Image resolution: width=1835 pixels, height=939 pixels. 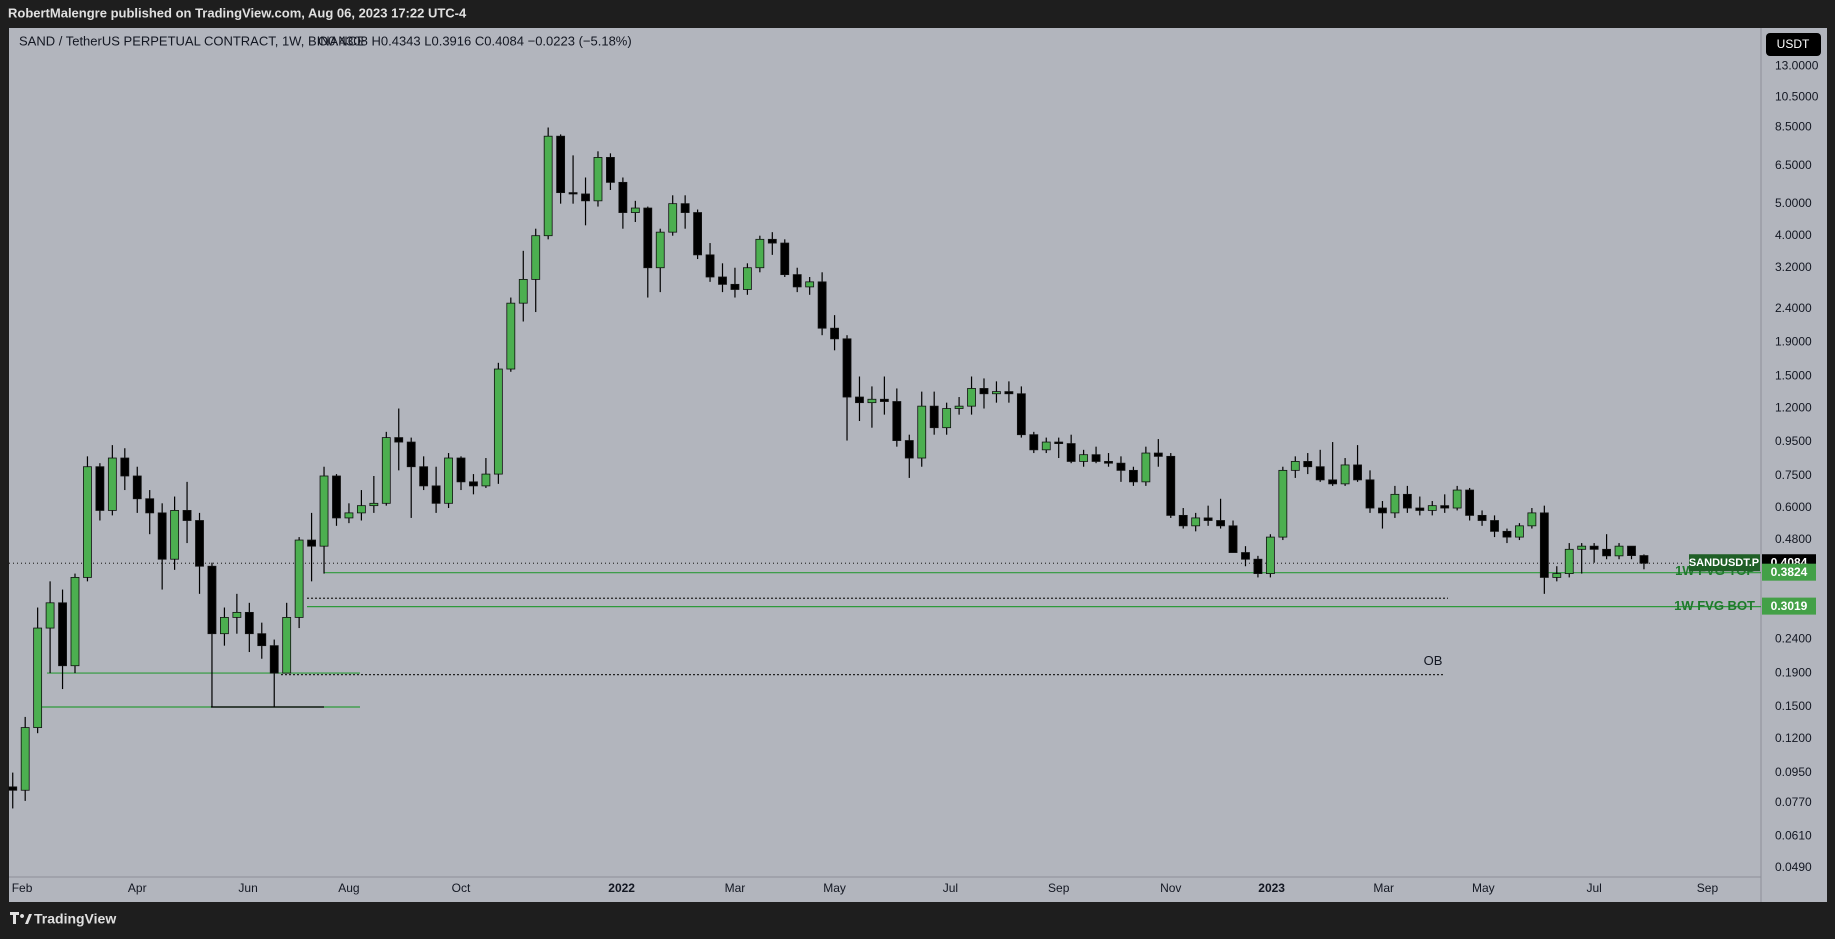 What do you see at coordinates (1793, 127) in the screenshot?
I see `y-tick-label: 8.5000` at bounding box center [1793, 127].